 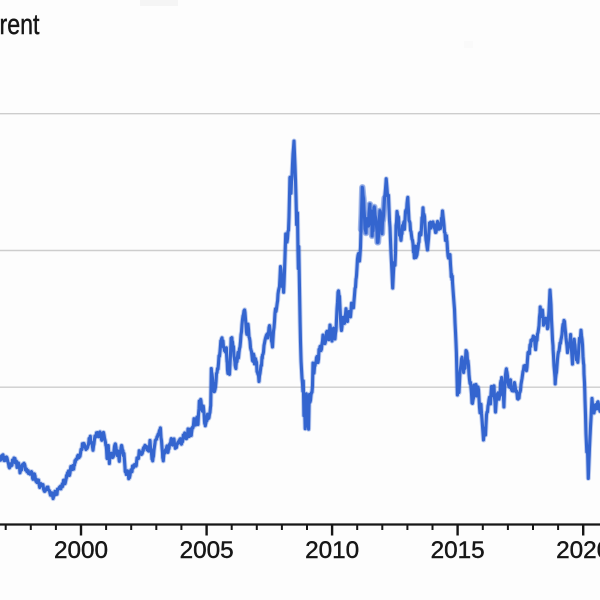 What do you see at coordinates (458, 550) in the screenshot?
I see `svg-text: 2015` at bounding box center [458, 550].